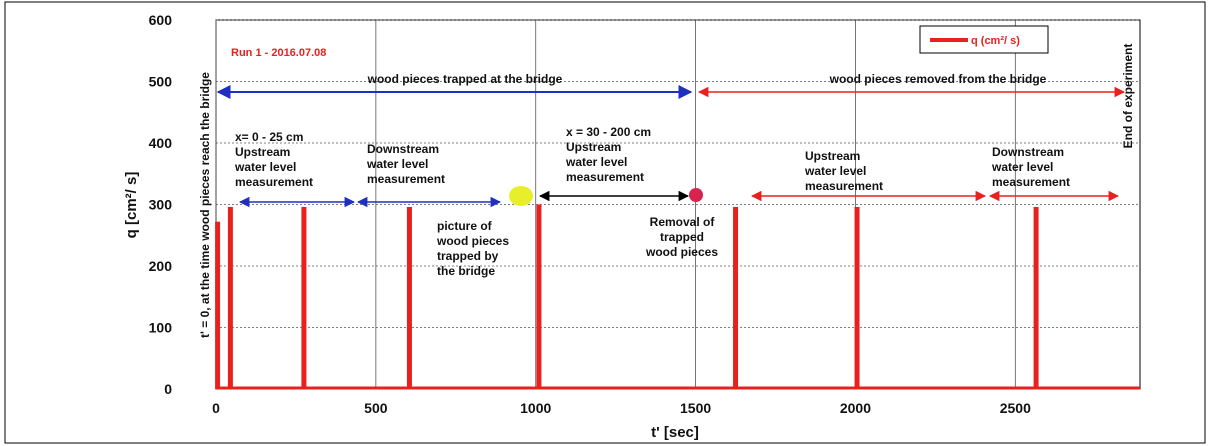 Image resolution: width=1210 pixels, height=446 pixels. Describe the element at coordinates (938, 79) in the screenshot. I see `annotation: wood pieces removed from the bridge` at that location.